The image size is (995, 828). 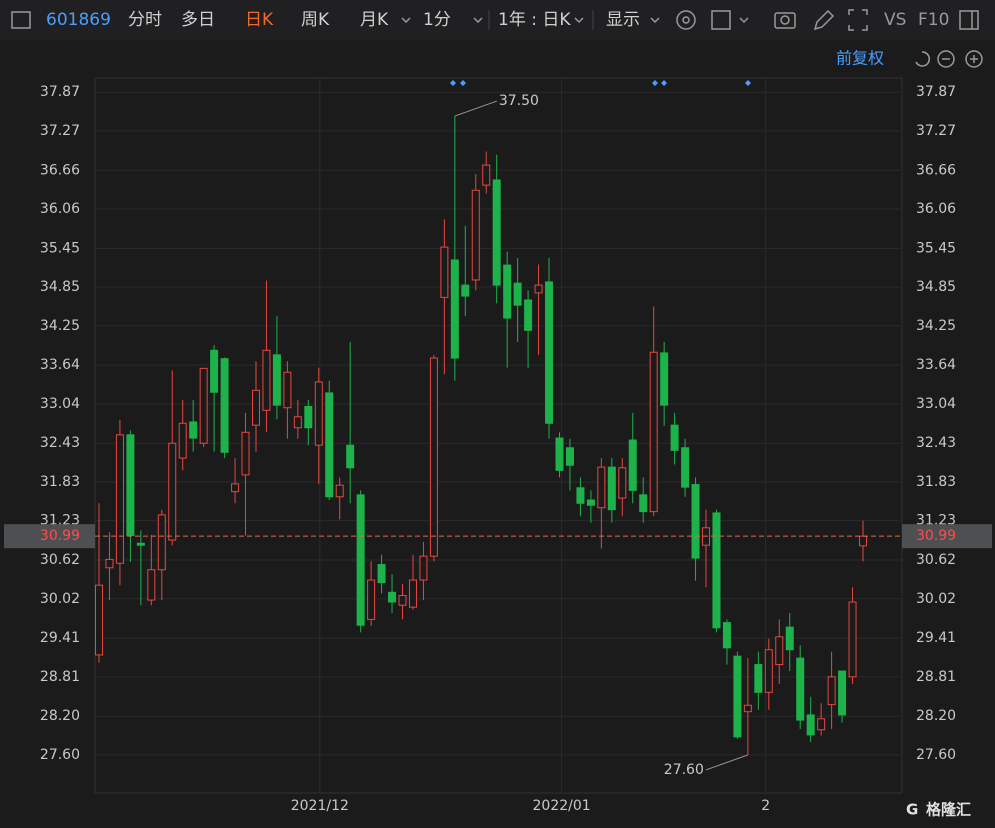 What do you see at coordinates (145, 20) in the screenshot?
I see `tab: 分时` at bounding box center [145, 20].